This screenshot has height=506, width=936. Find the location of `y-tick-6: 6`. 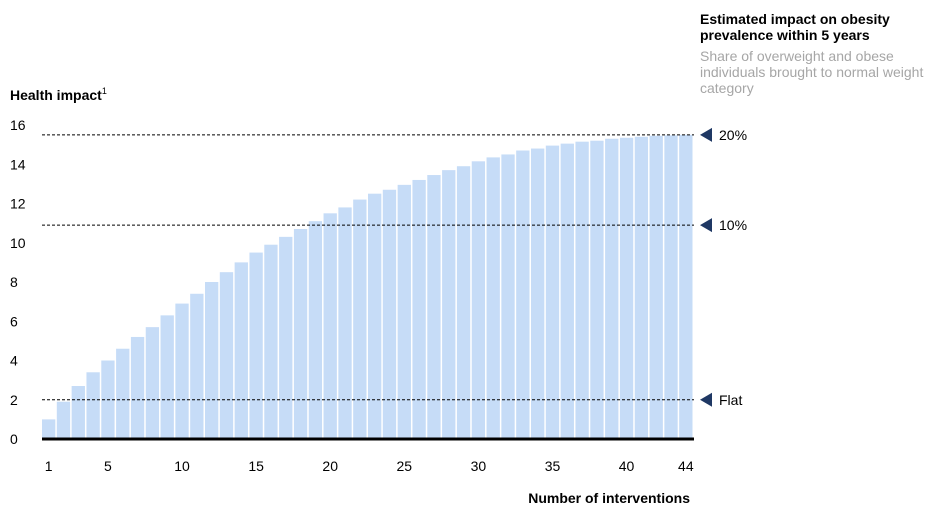

y-tick-6: 6 is located at coordinates (14, 321).